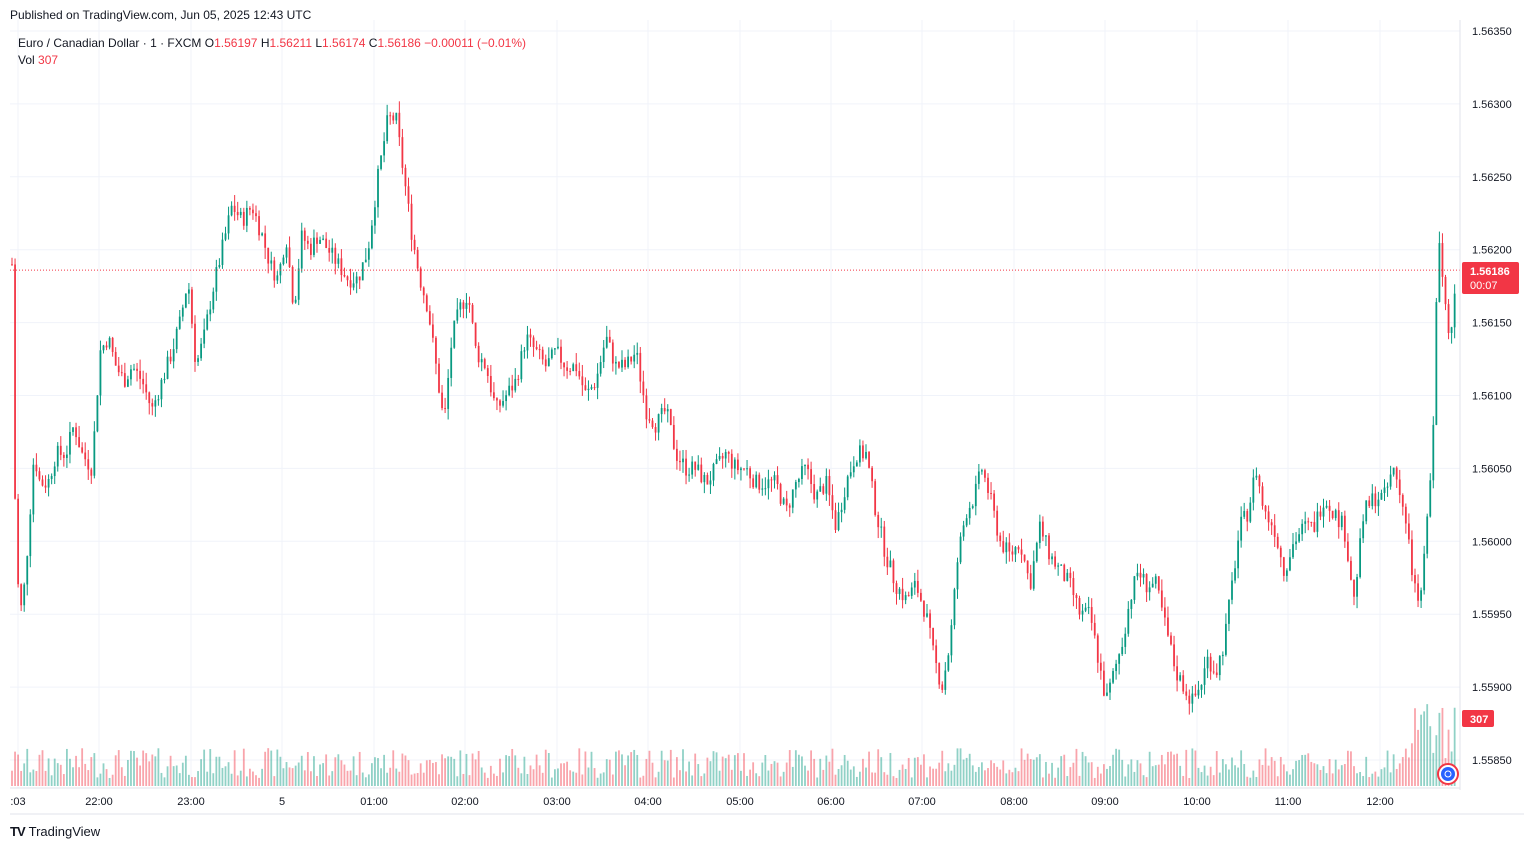 The width and height of the screenshot is (1534, 850). I want to click on x-tick-label: 23:00, so click(191, 802).